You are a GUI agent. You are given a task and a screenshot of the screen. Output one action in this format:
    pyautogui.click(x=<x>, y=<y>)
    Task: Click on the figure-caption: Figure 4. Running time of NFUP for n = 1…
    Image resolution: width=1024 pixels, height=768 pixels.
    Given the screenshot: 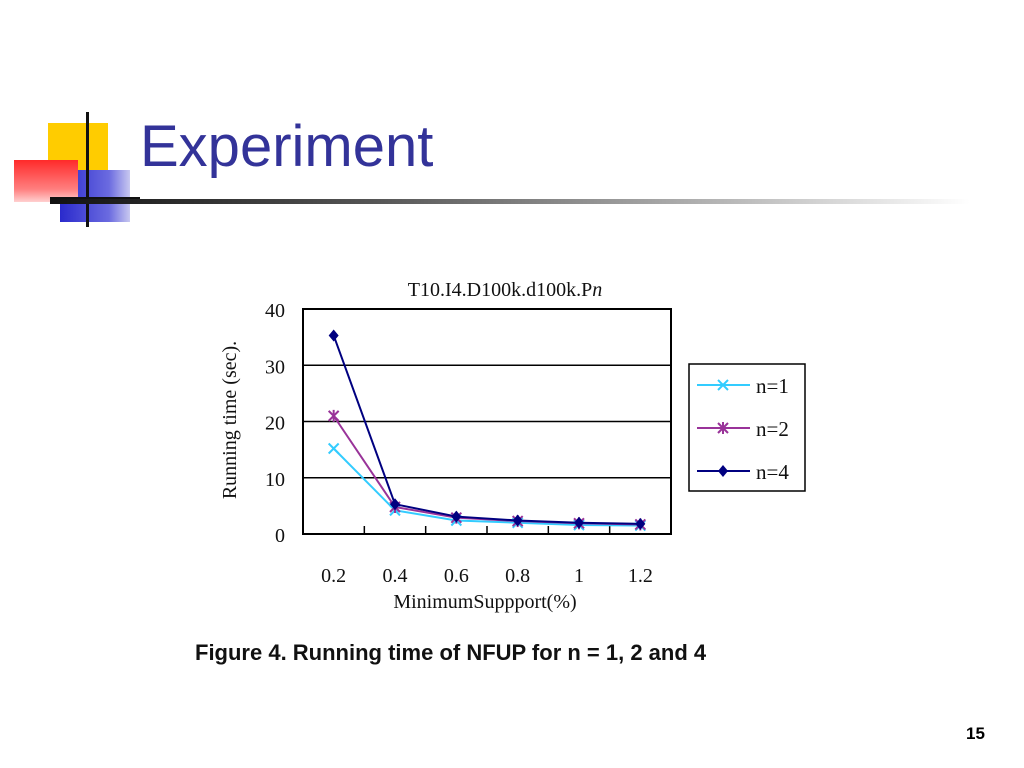 What is the action you would take?
    pyautogui.click(x=451, y=652)
    